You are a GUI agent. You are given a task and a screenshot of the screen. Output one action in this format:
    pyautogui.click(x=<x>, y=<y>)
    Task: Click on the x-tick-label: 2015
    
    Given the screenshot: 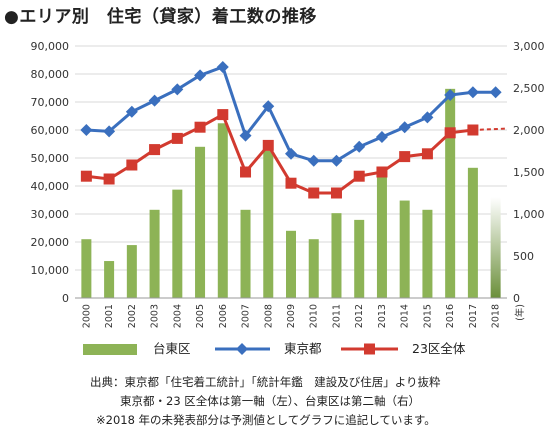 What is the action you would take?
    pyautogui.click(x=427, y=316)
    